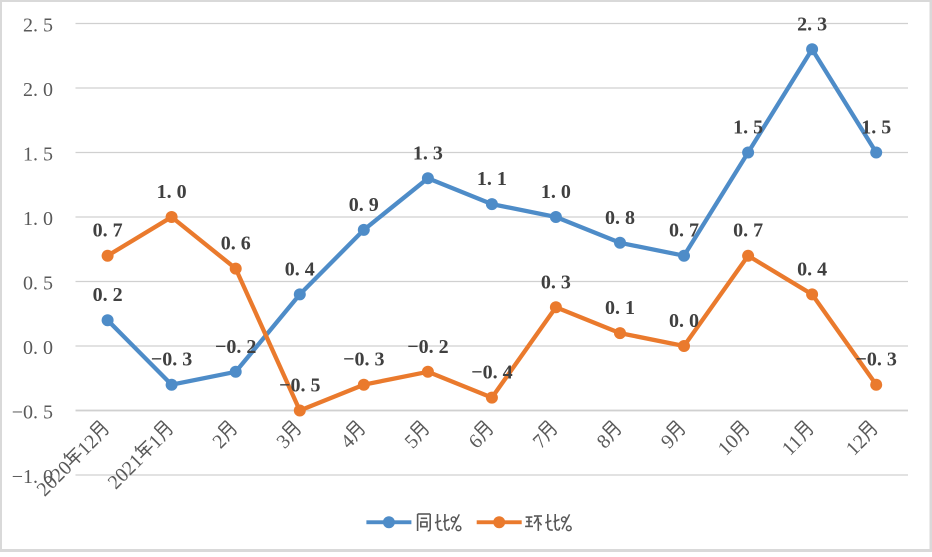  Describe the element at coordinates (620, 218) in the screenshot. I see `svg-text: 0. 8` at that location.